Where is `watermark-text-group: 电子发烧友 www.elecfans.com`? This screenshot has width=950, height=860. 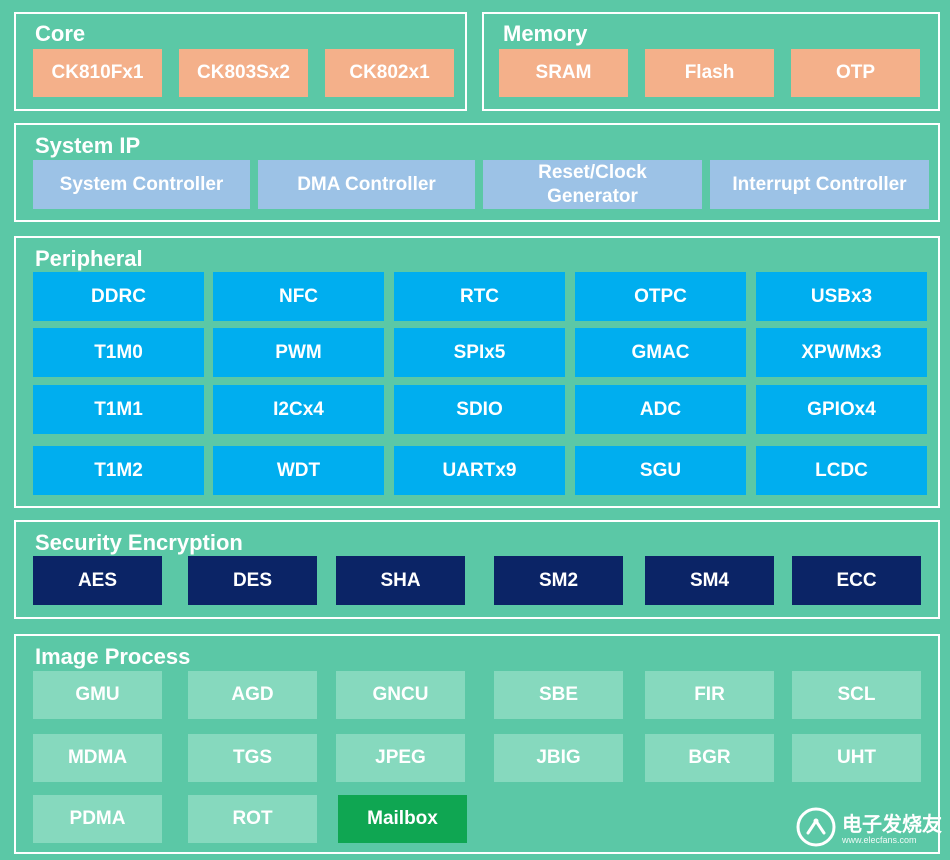
watermark-text-group: 电子发烧友 www.elecfans.com is located at coordinates (892, 830).